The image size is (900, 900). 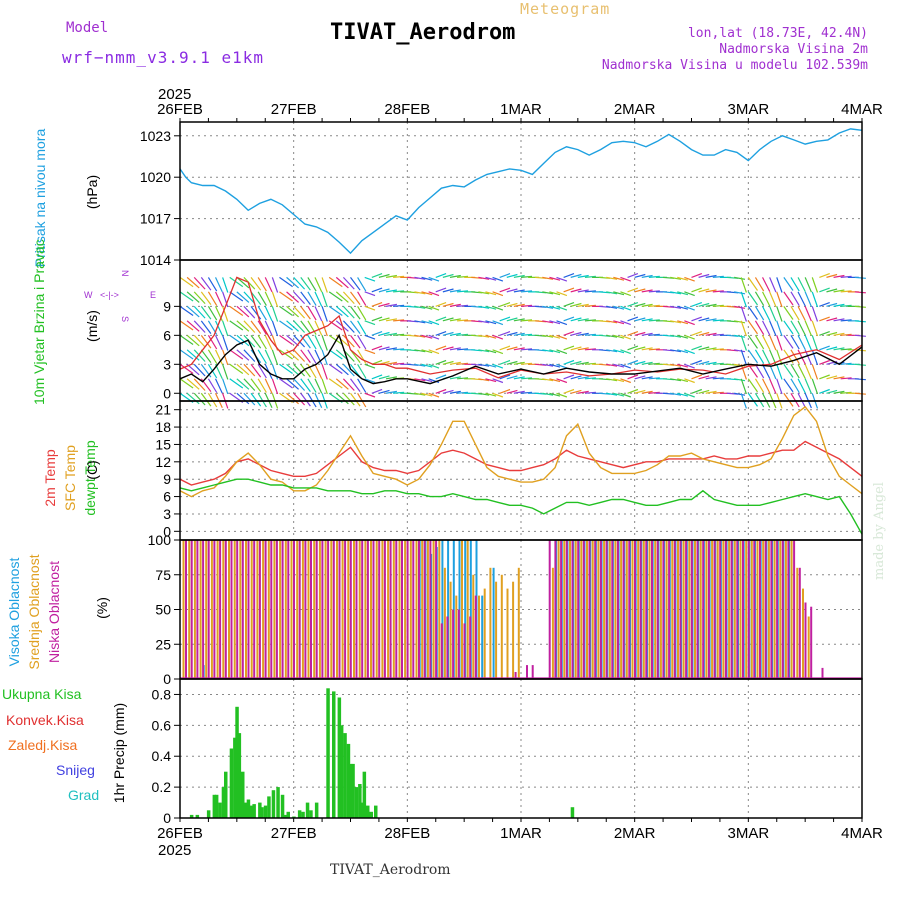 What do you see at coordinates (155, 219) in the screenshot?
I see `y-tick-label: 1017` at bounding box center [155, 219].